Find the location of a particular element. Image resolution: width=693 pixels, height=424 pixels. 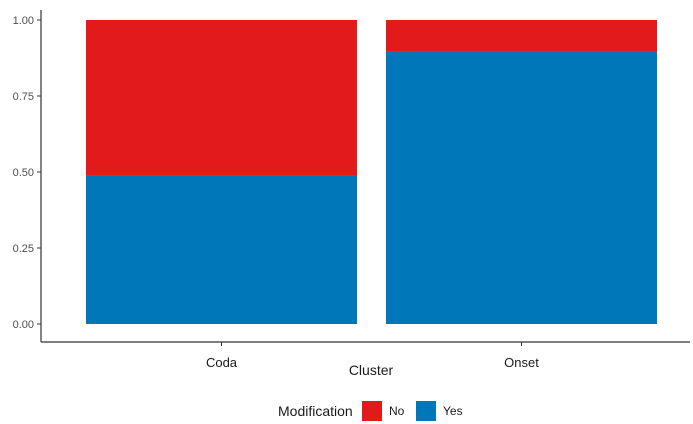

legend-label-no: No is located at coordinates (397, 411).